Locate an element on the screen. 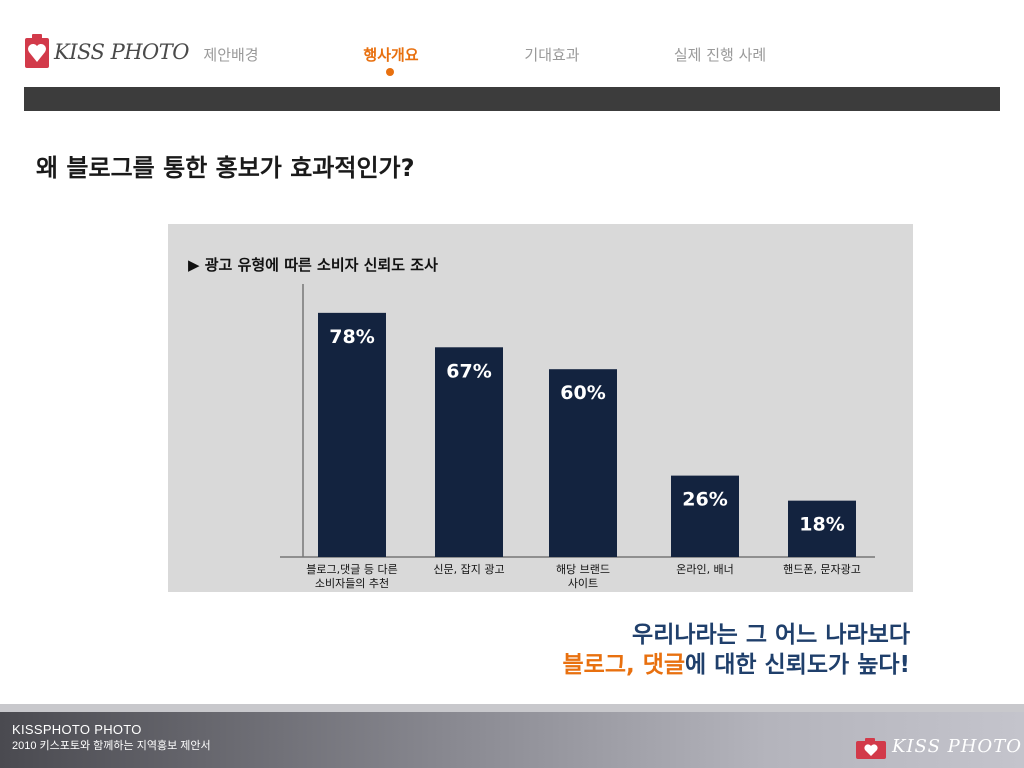 The image size is (1024, 768). active-tab-indicator is located at coordinates (390, 72).